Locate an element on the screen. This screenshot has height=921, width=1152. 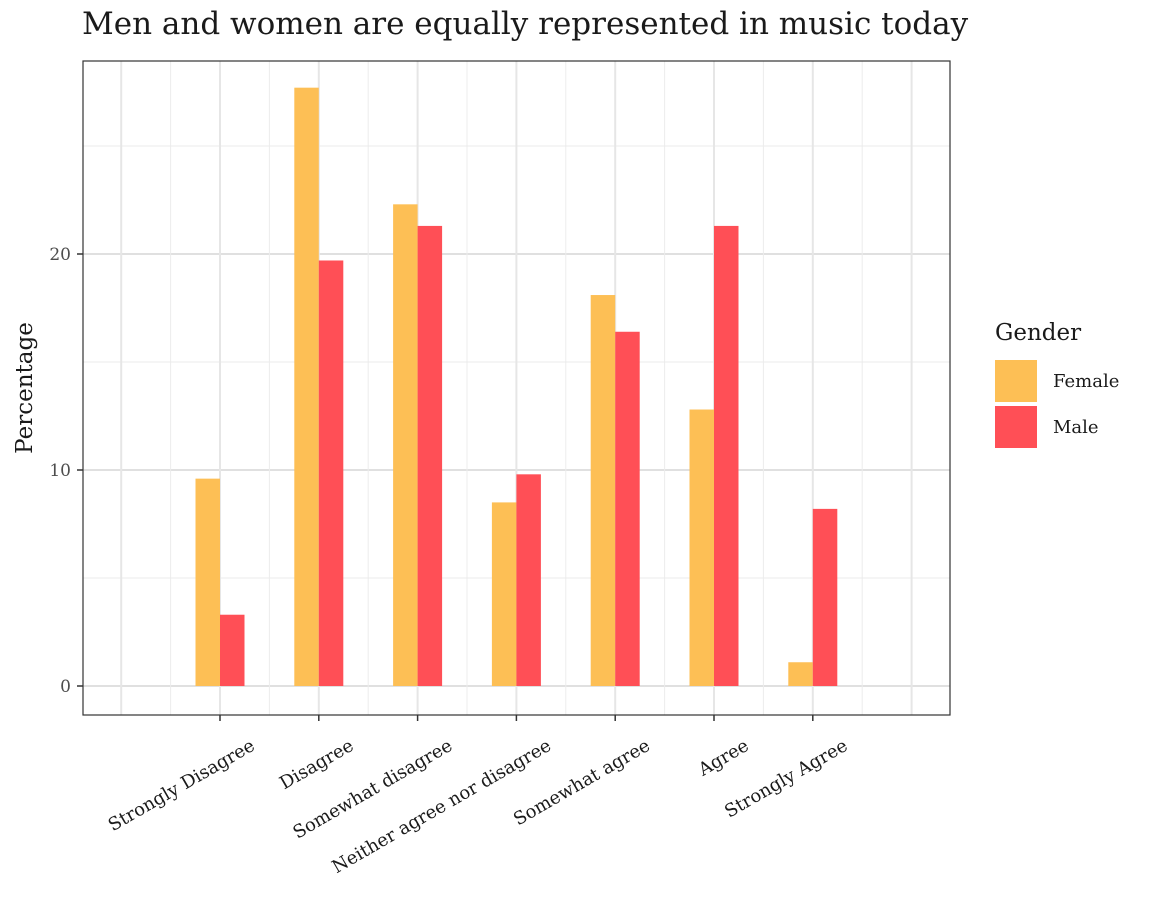
x-tick-label: Somewhat disagree is located at coordinates (372, 789).